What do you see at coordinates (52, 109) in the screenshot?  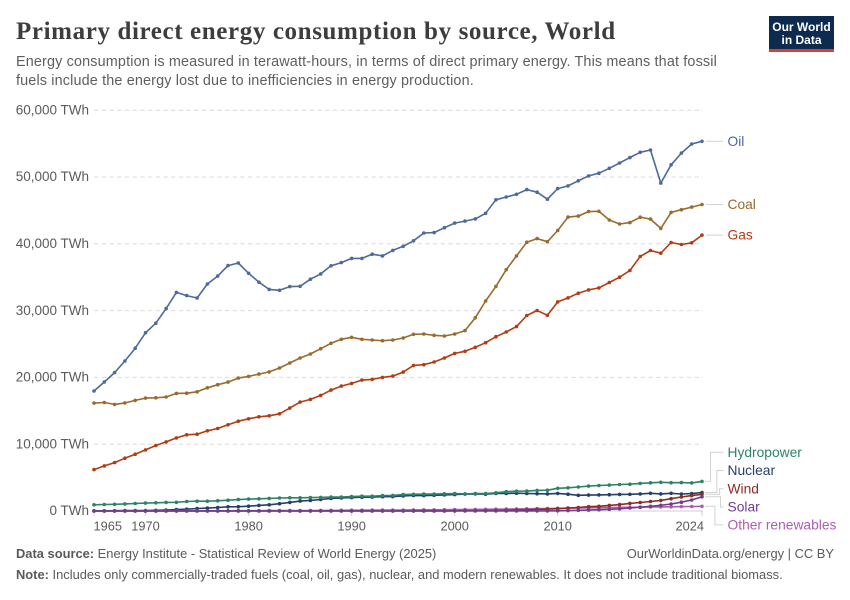 I see `svg-text: 60,000 TWh` at bounding box center [52, 109].